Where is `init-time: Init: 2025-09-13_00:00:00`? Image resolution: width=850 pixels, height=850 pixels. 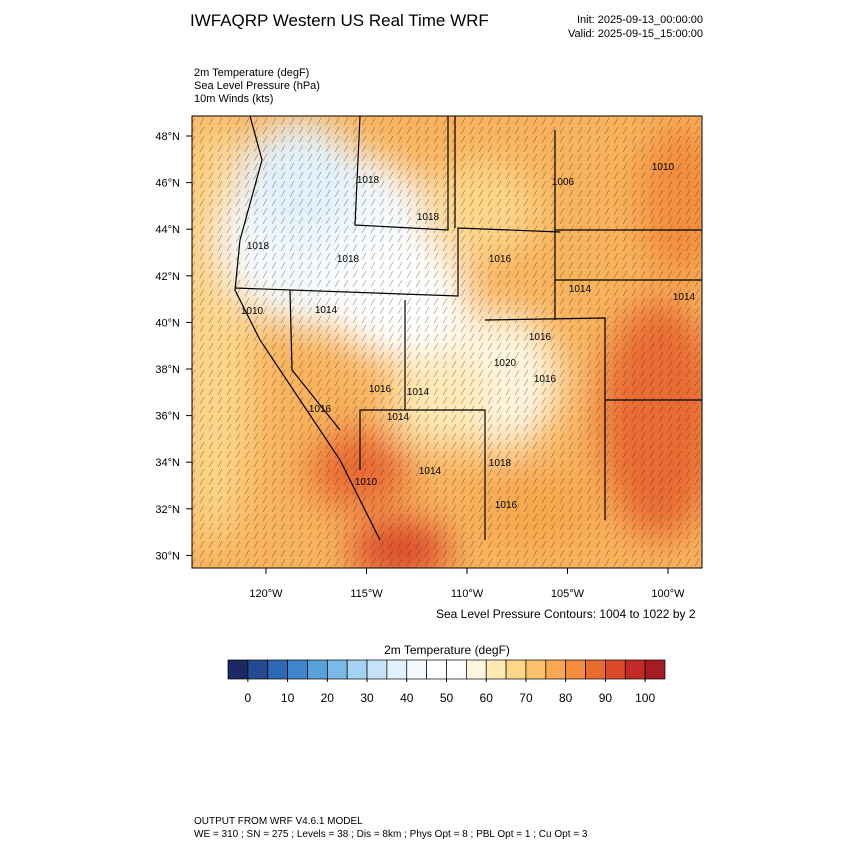
init-time: Init: 2025-09-13_00:00:00 is located at coordinates (640, 20).